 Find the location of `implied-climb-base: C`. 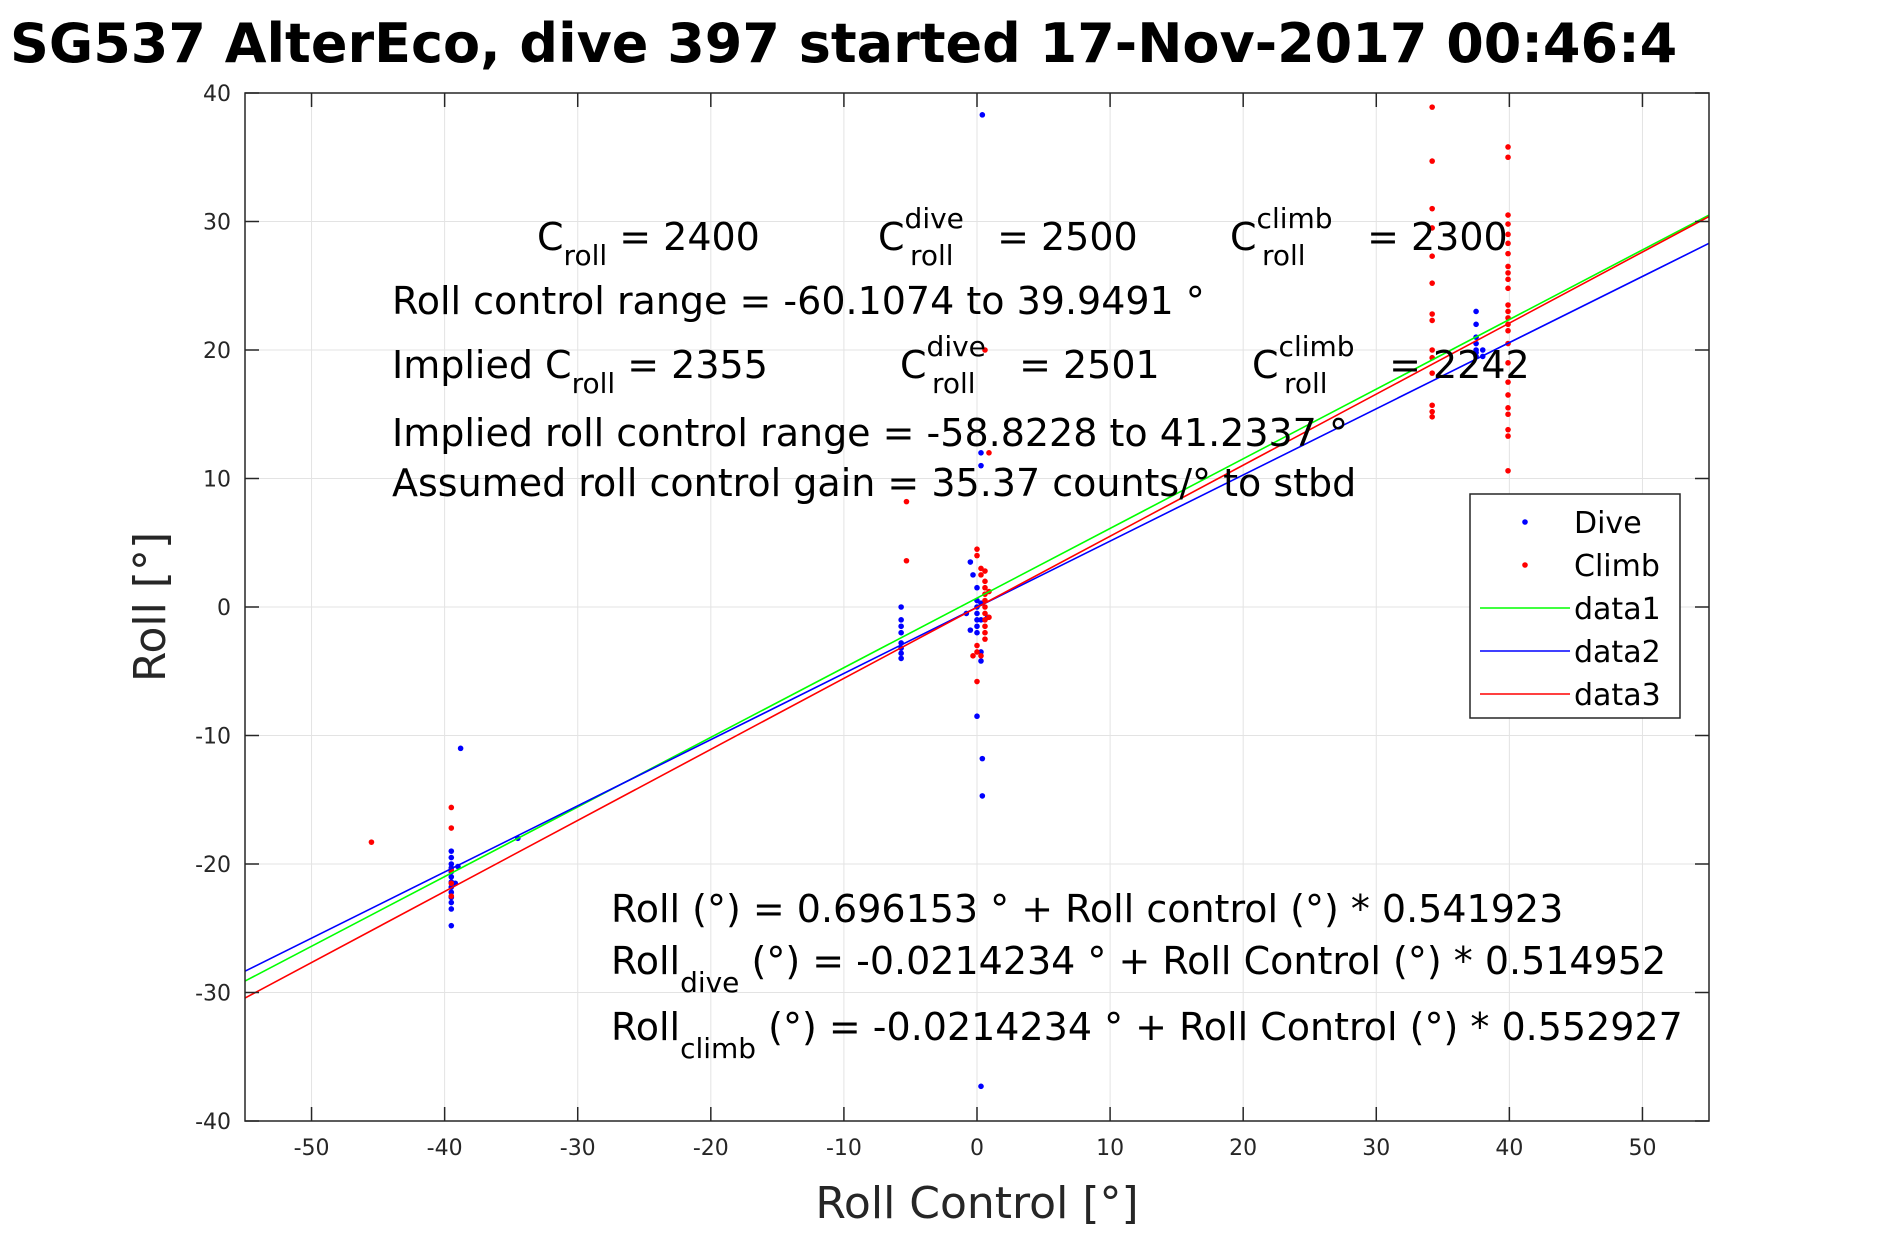

implied-climb-base: C is located at coordinates (1265, 365).